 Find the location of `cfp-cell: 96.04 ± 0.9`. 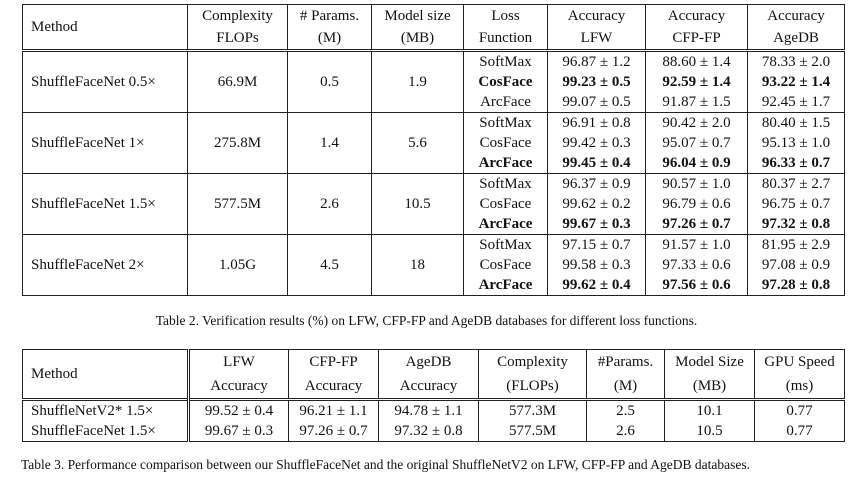

cfp-cell: 96.04 ± 0.9 is located at coordinates (696, 163).